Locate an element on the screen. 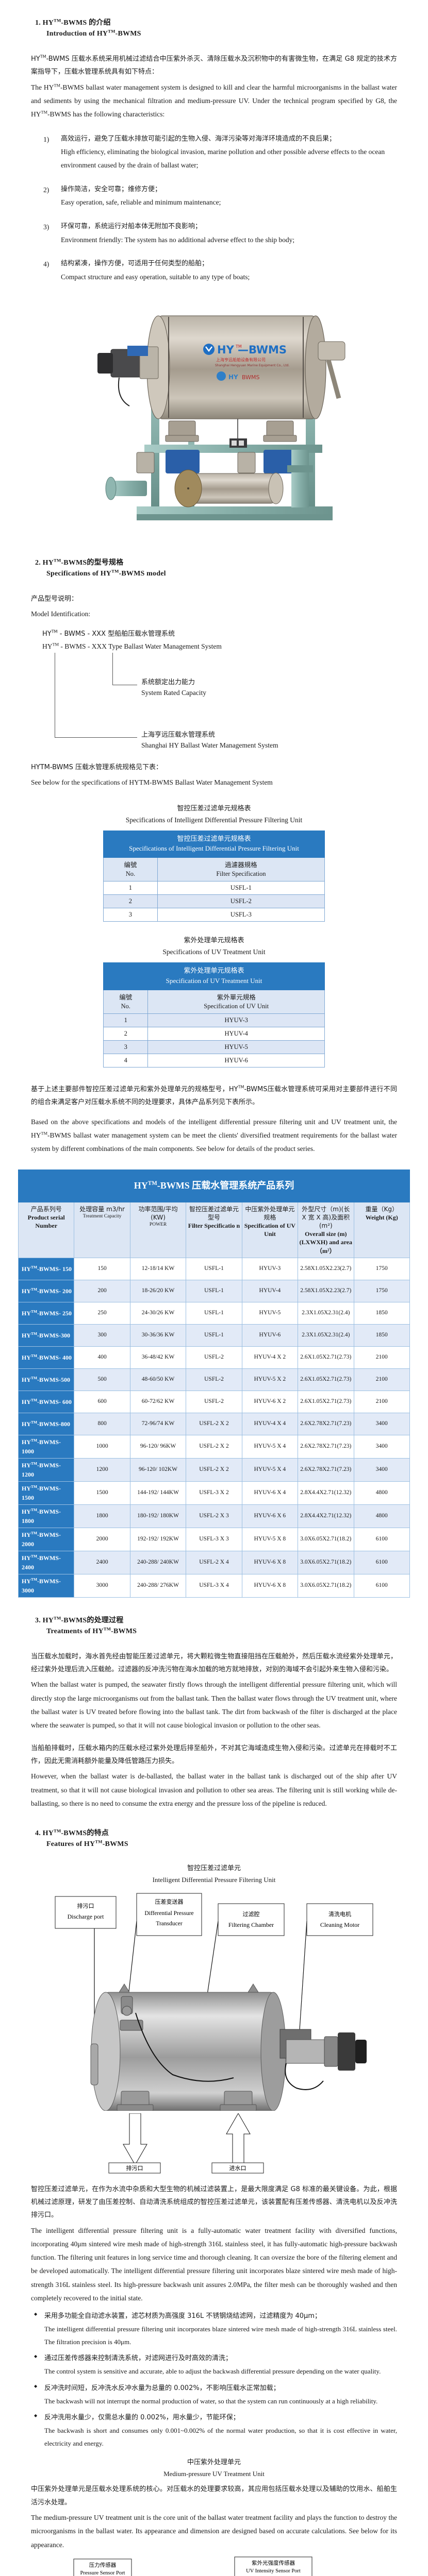 This screenshot has height=2576, width=428. cell-power: 60-72/62 KW is located at coordinates (158, 1401).